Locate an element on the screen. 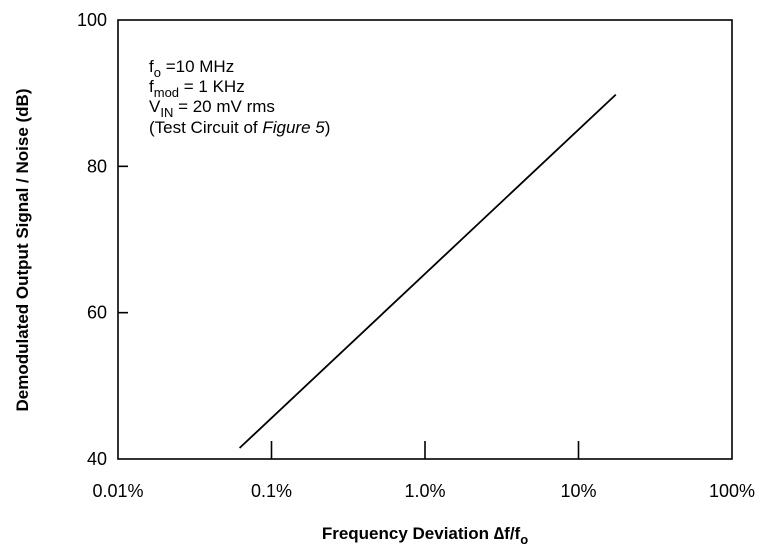  x-tick-group: 0.01% 0.1% 1.0% 10% 100% is located at coordinates (423, 471).